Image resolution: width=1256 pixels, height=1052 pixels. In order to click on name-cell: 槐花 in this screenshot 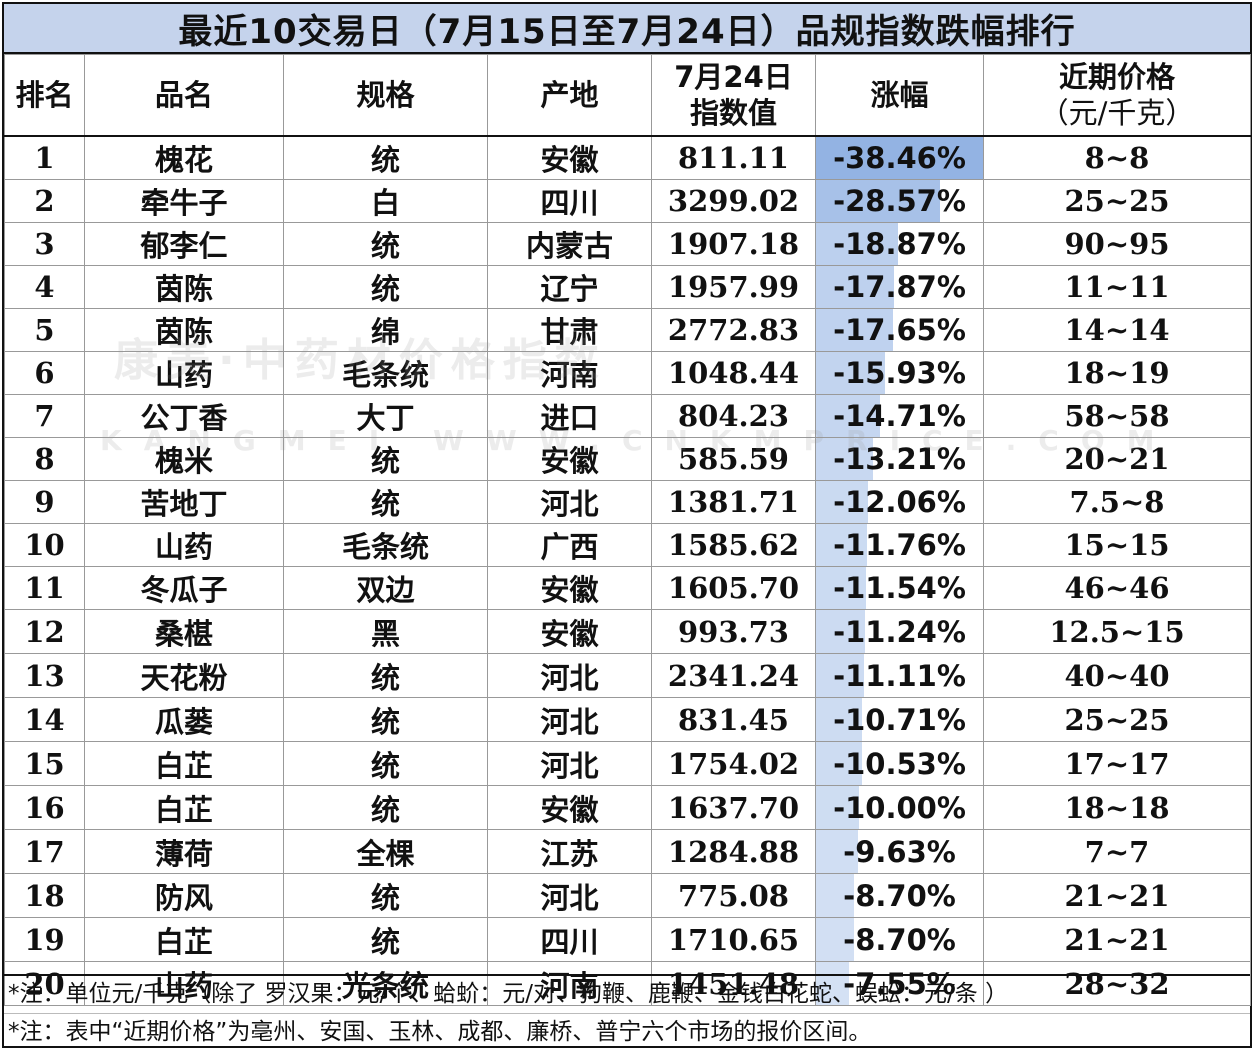, I will do `click(184, 157)`.